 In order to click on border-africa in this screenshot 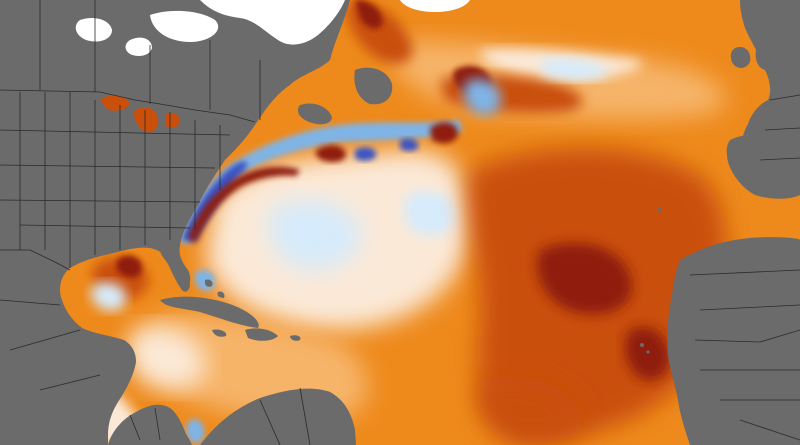, I will do `click(744, 355)`.